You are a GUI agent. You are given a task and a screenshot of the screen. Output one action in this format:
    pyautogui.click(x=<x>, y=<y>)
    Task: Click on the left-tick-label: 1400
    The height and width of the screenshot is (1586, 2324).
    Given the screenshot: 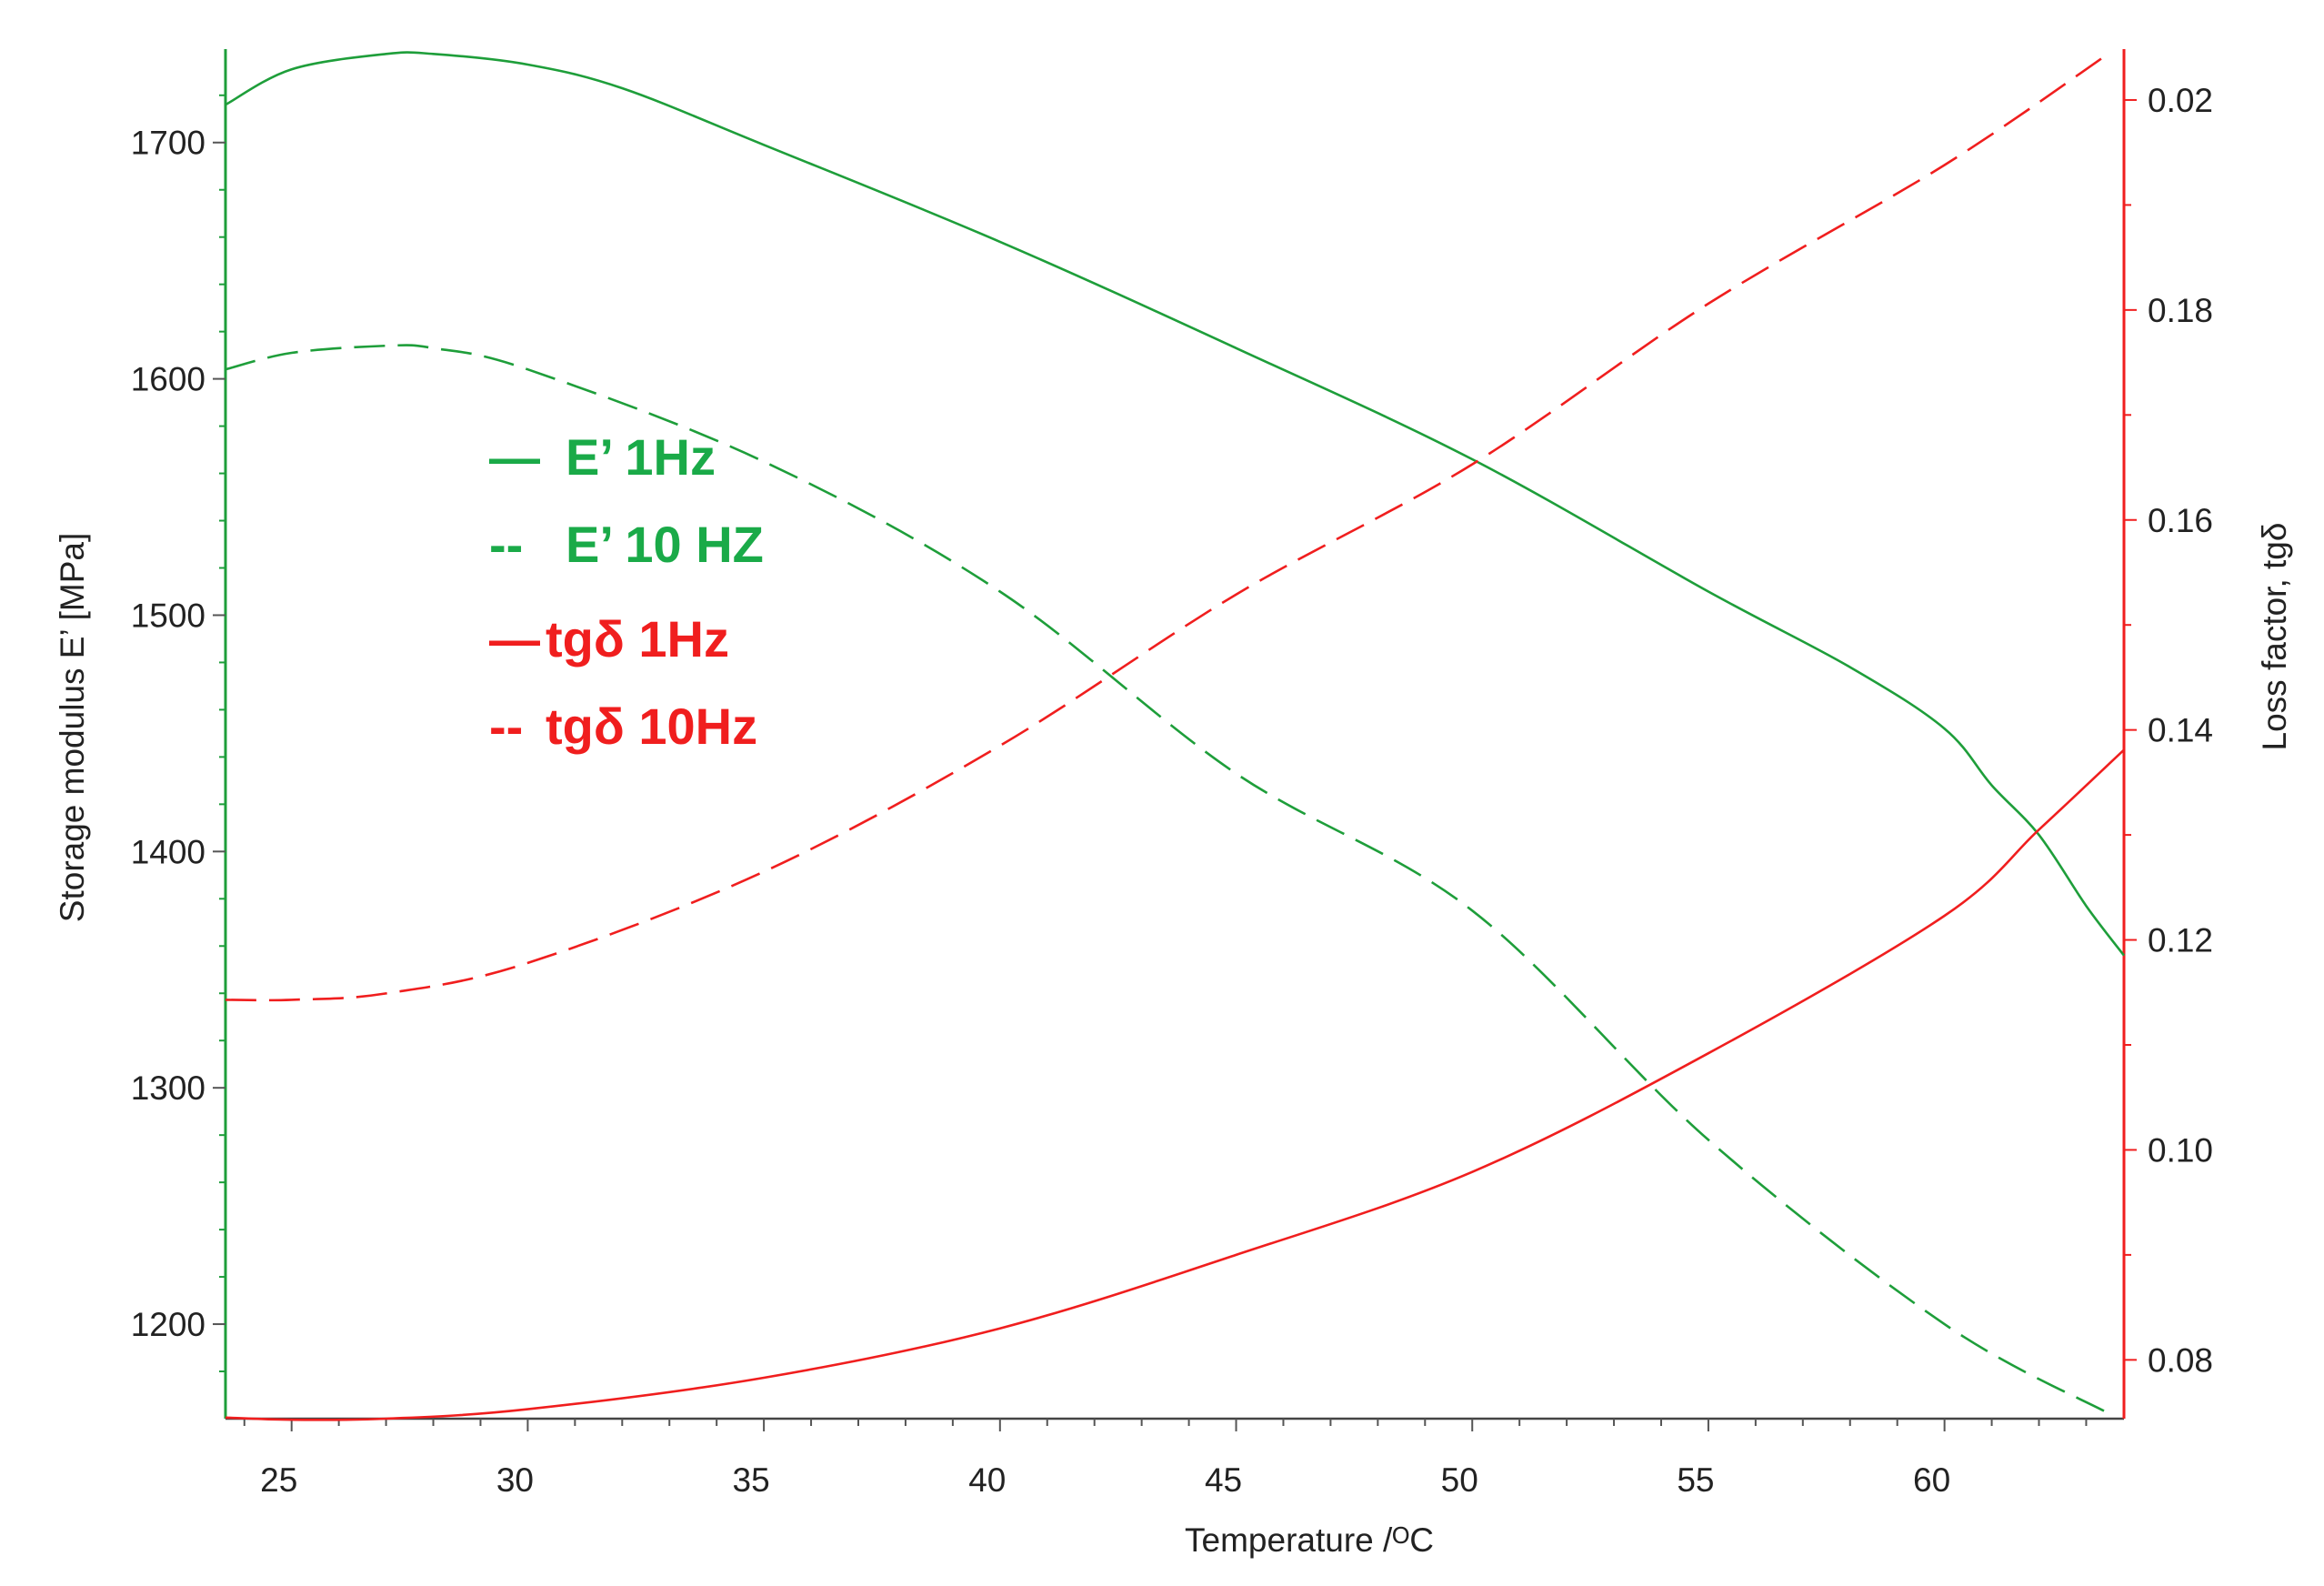 What is the action you would take?
    pyautogui.click(x=168, y=851)
    